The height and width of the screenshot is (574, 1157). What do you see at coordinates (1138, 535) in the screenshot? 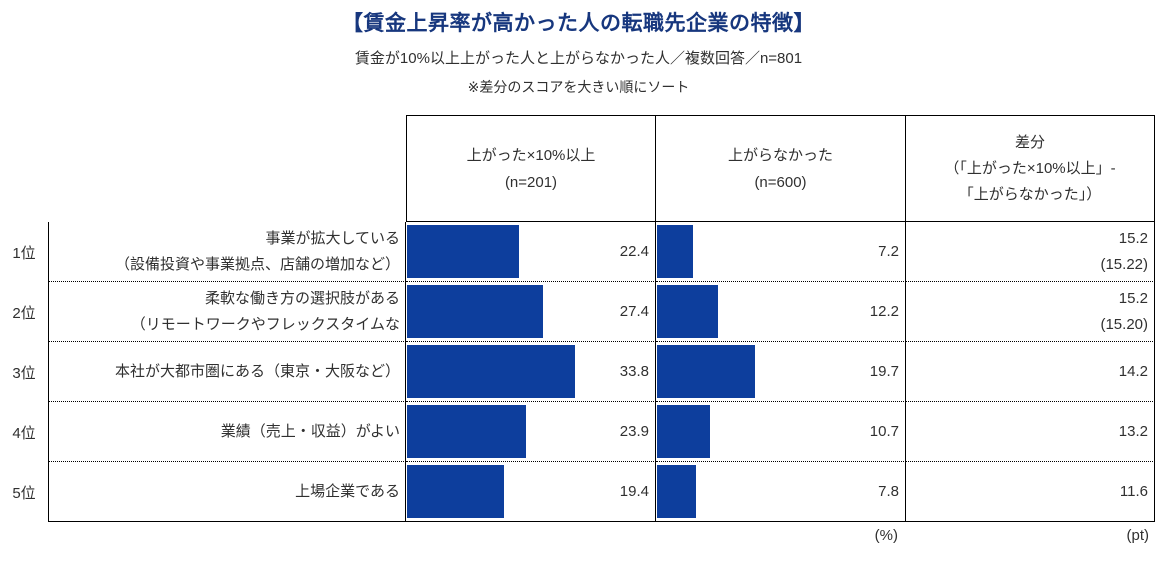
I see `unit-label-point: (pt)` at bounding box center [1138, 535].